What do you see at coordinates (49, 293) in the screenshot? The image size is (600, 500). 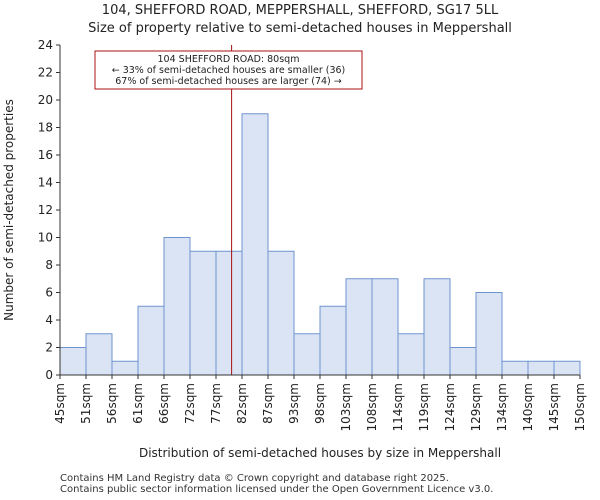 I see `y-tick-label: 6` at bounding box center [49, 293].